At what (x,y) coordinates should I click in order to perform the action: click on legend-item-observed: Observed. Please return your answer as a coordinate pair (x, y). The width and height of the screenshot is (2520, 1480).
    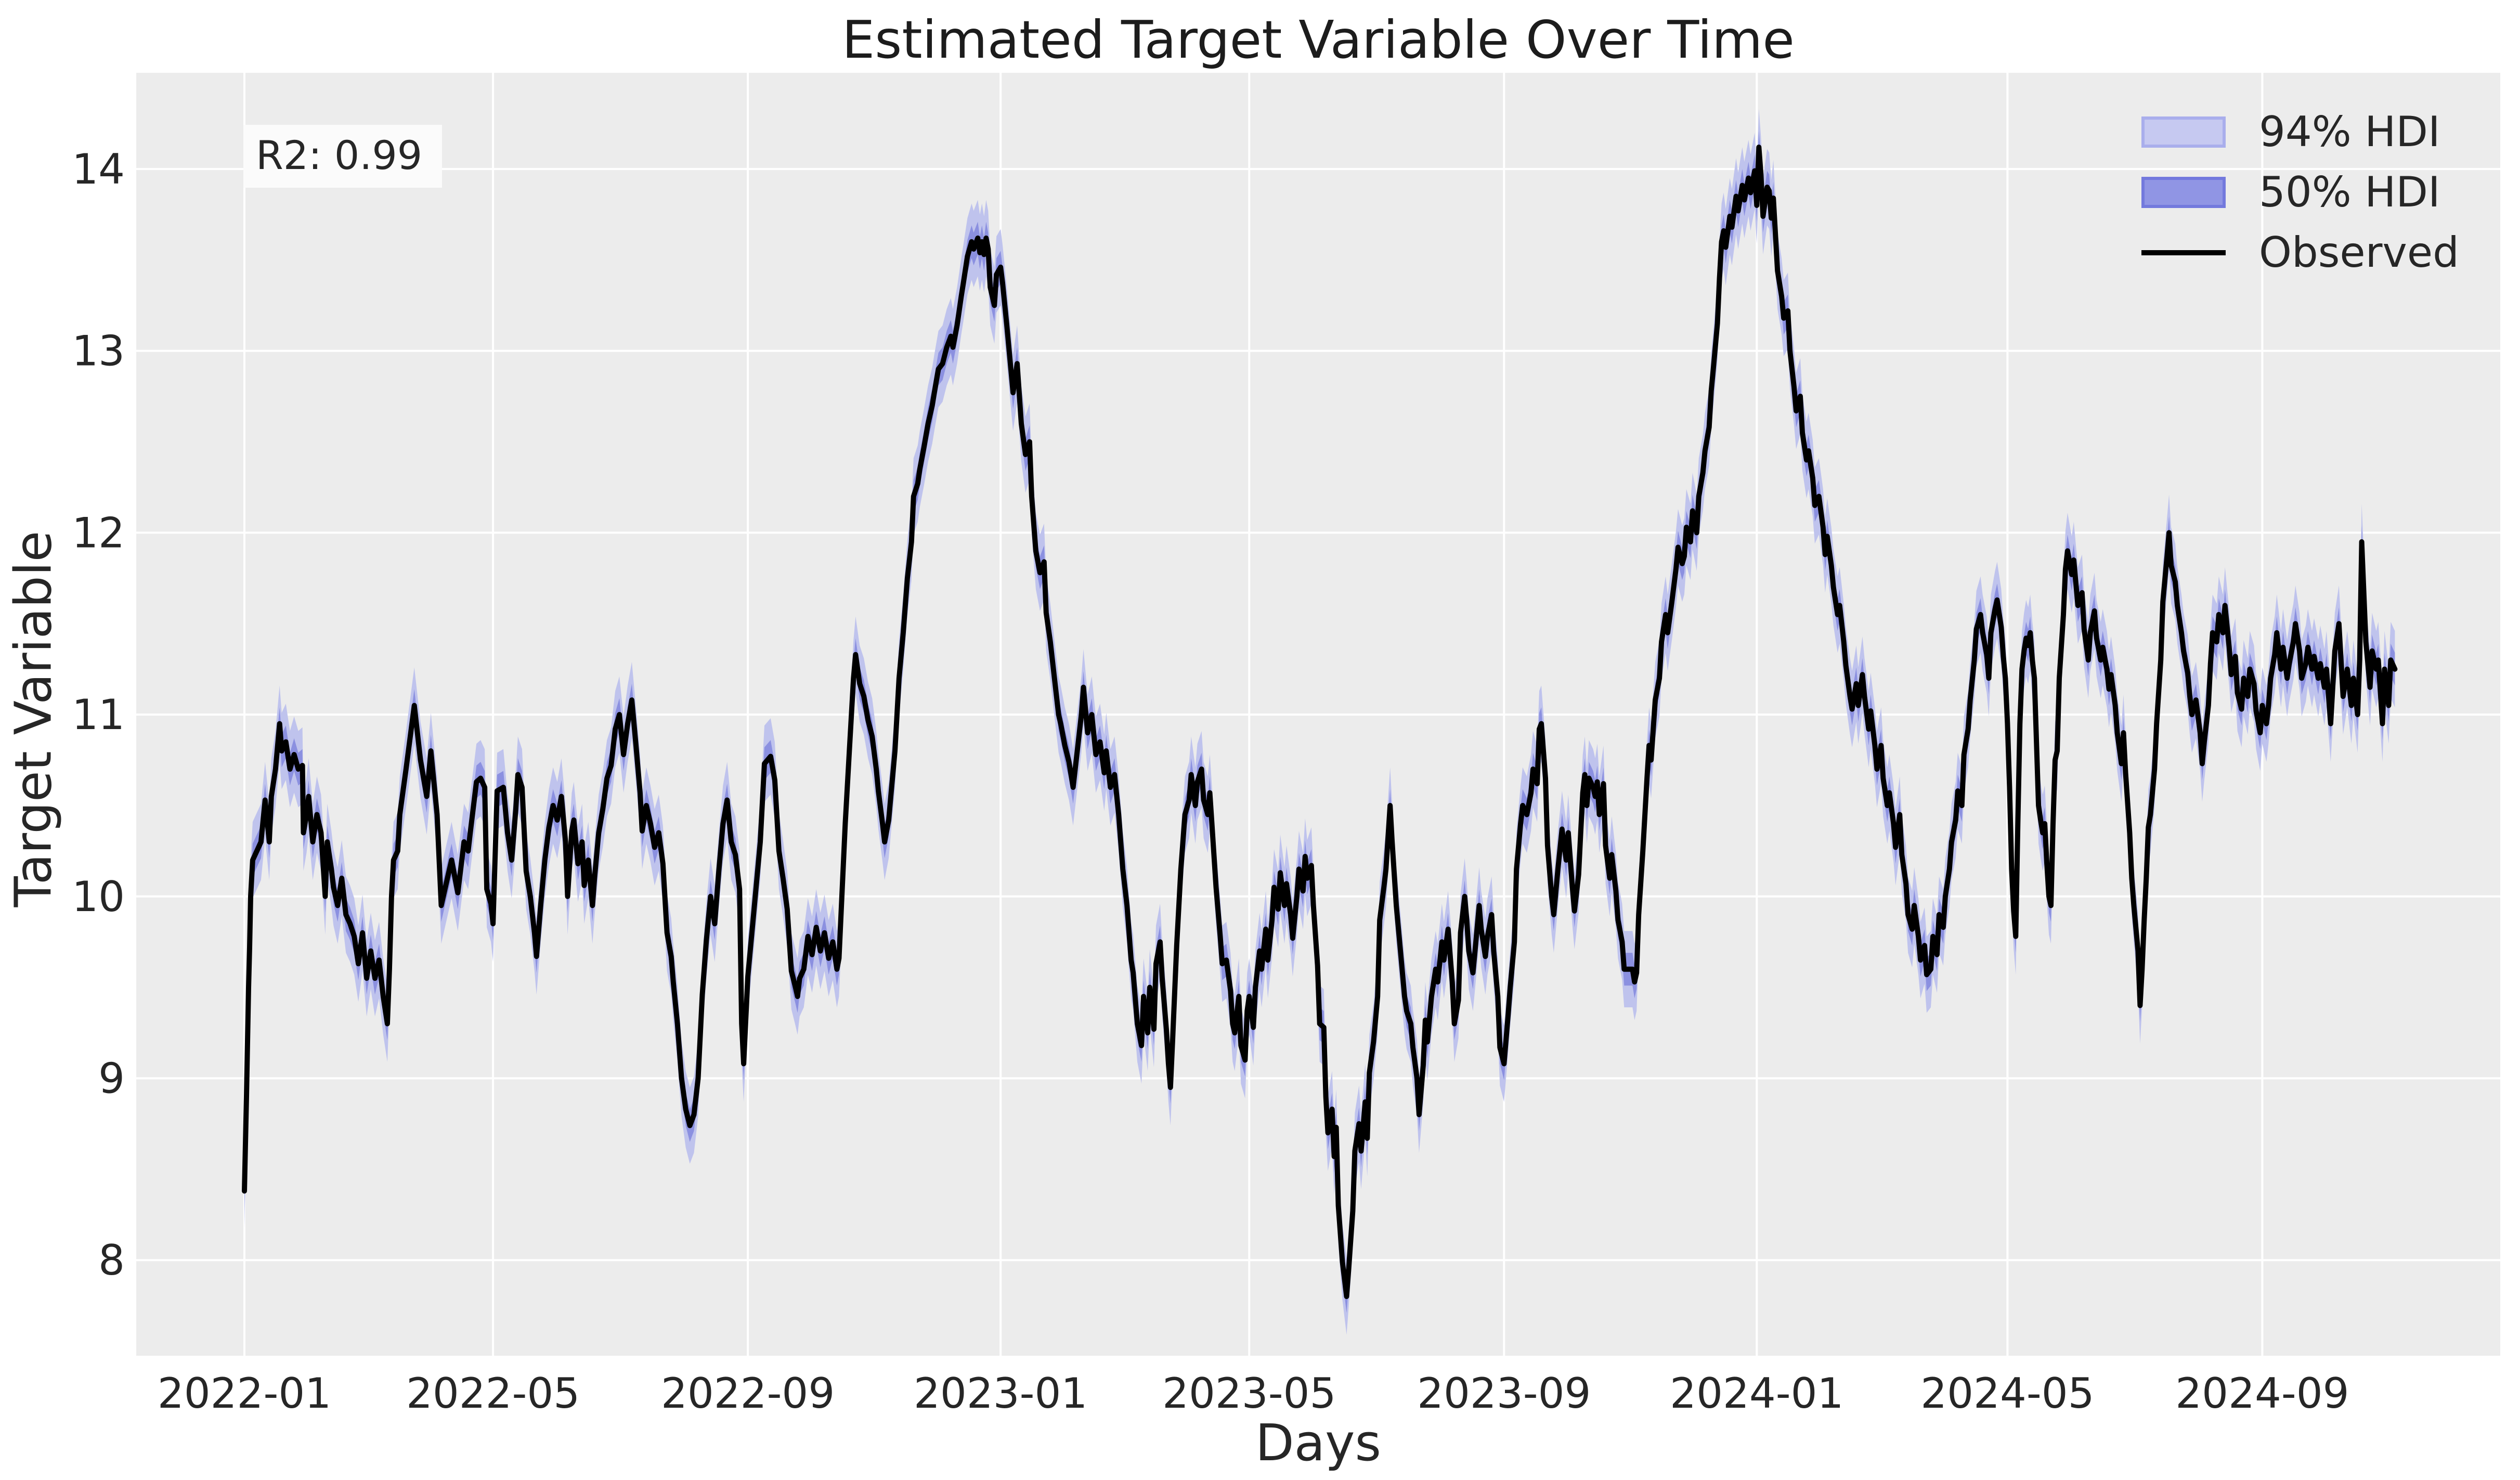
    Looking at the image, I should click on (2300, 253).